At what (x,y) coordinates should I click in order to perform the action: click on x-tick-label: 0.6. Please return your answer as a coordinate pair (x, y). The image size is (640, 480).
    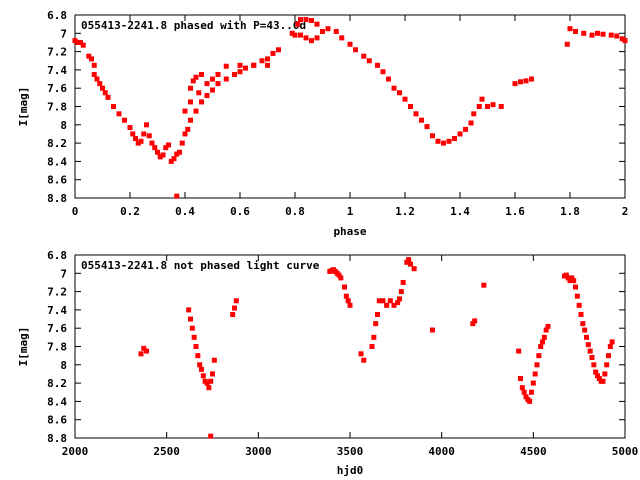
    Looking at the image, I should click on (240, 211).